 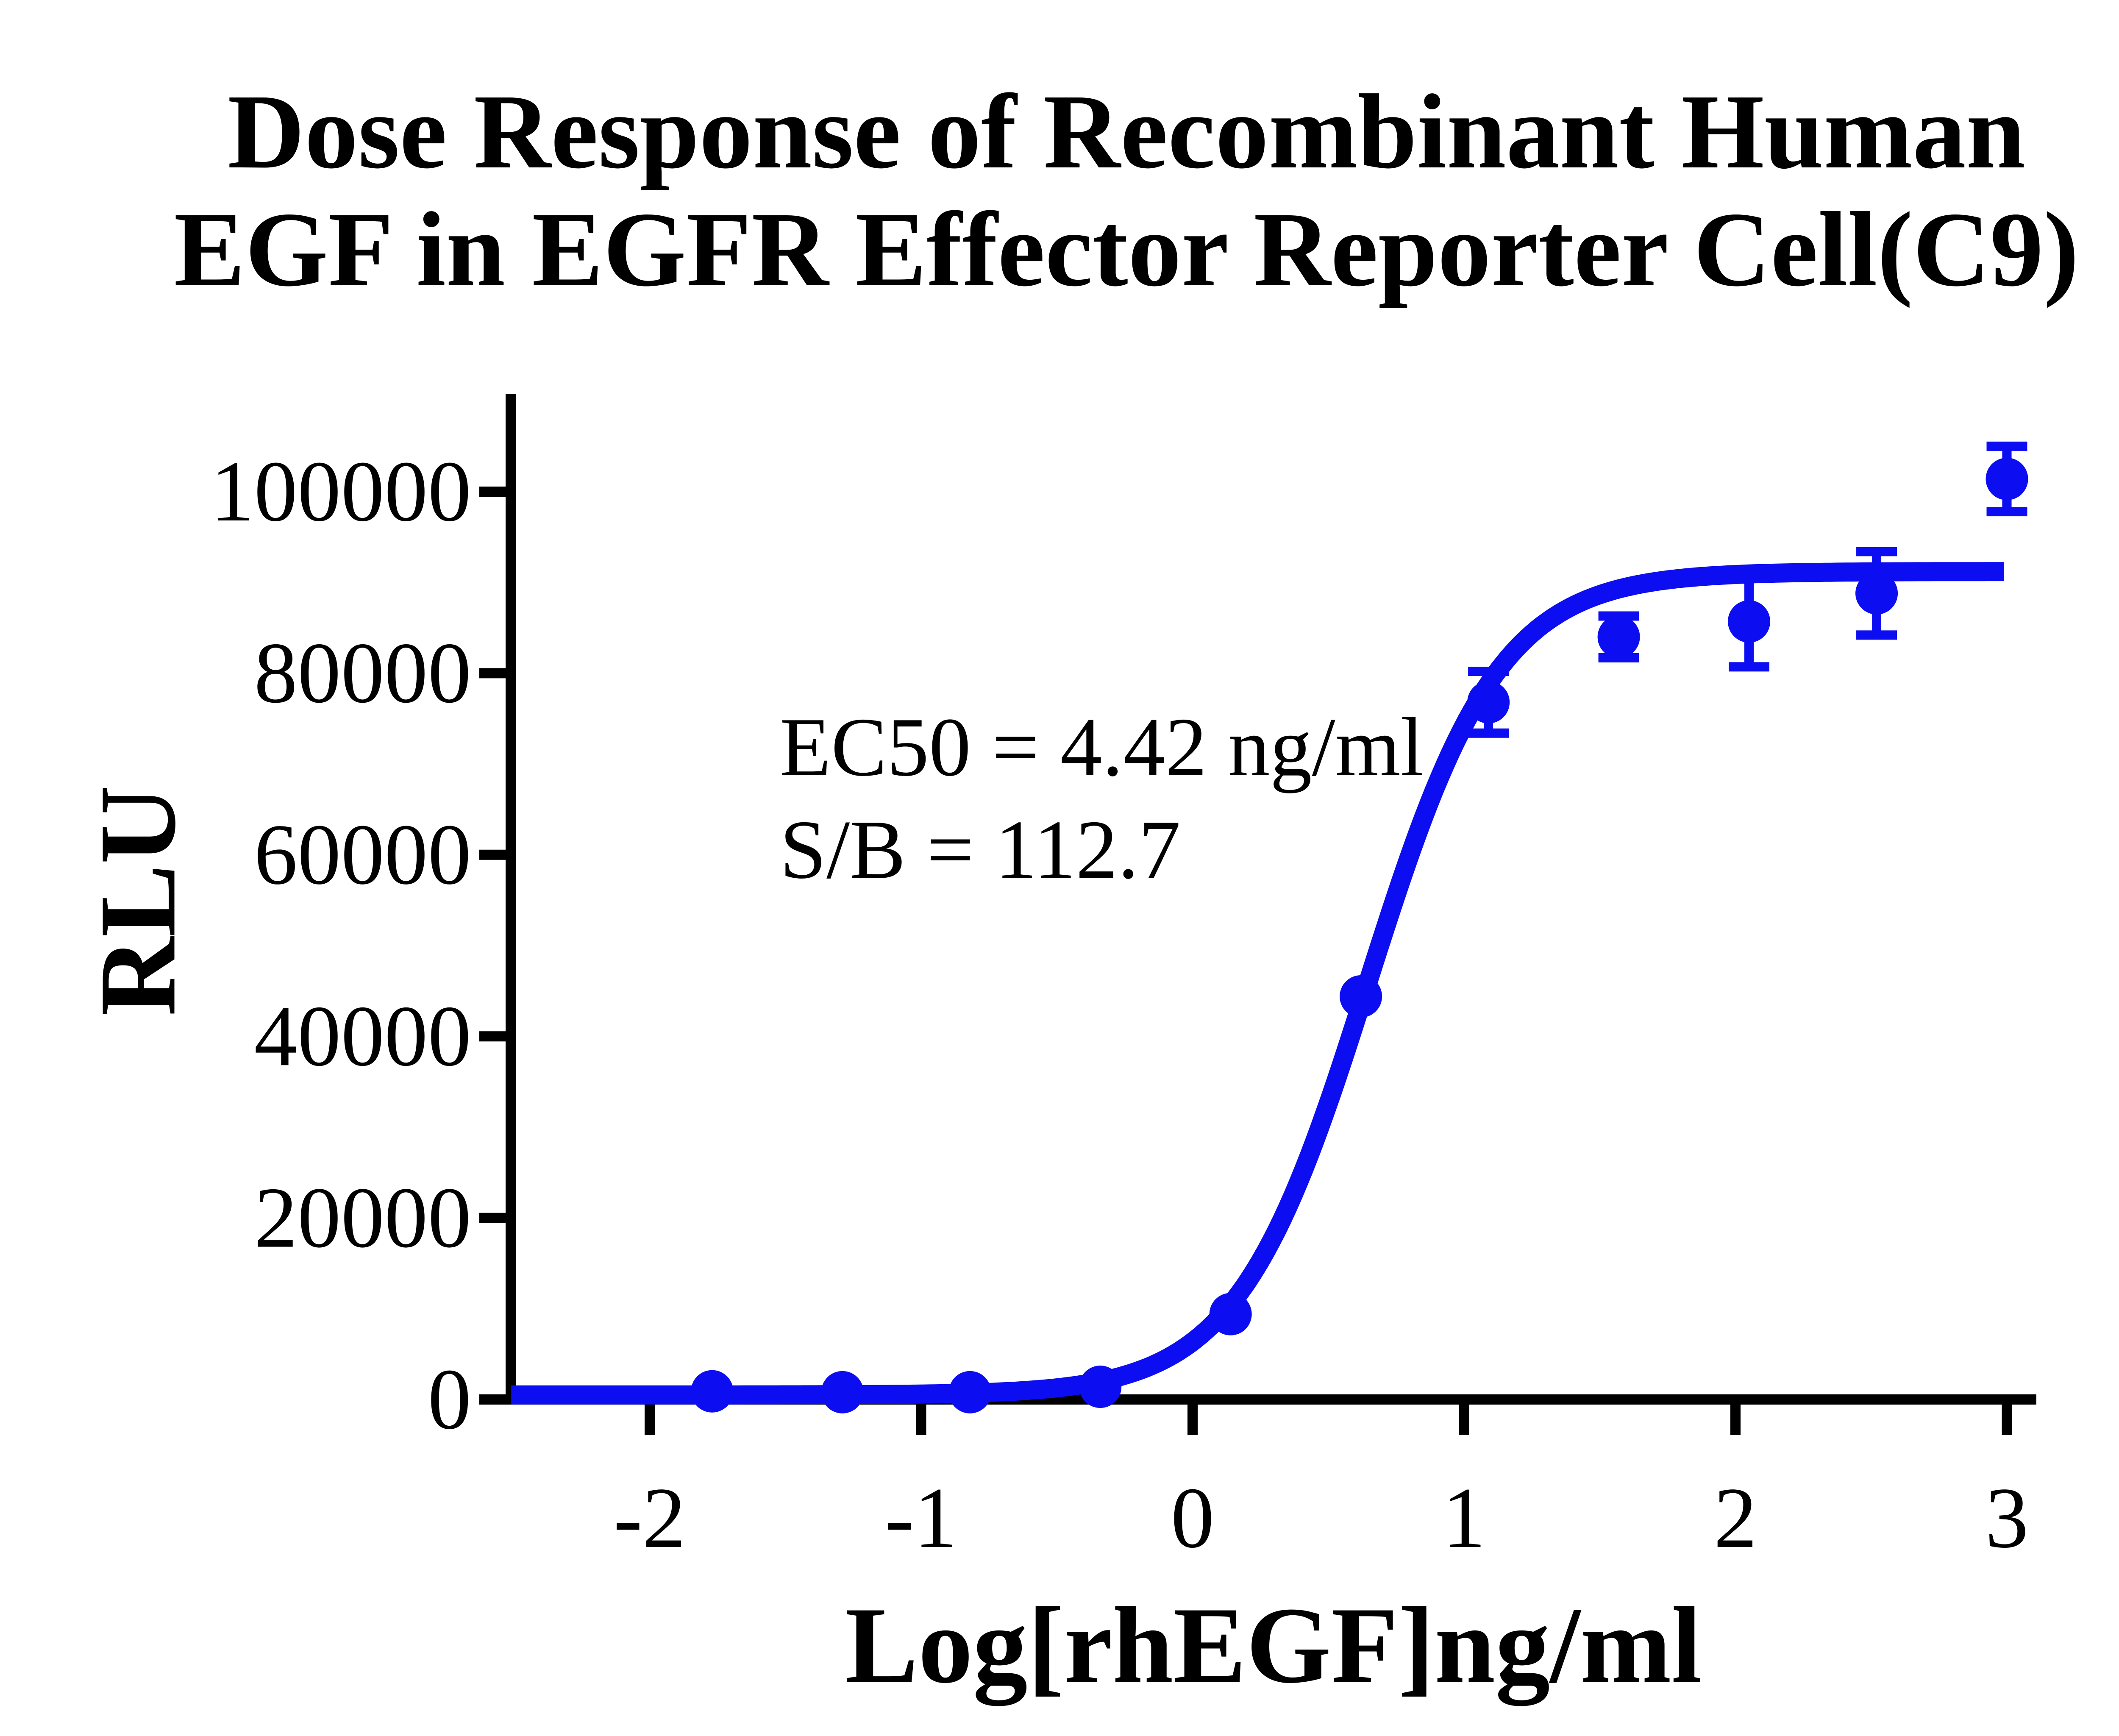 What do you see at coordinates (1127, 249) in the screenshot?
I see `chart-title-line2: EGF in EGFR Effector Reporter Cell(C9)` at bounding box center [1127, 249].